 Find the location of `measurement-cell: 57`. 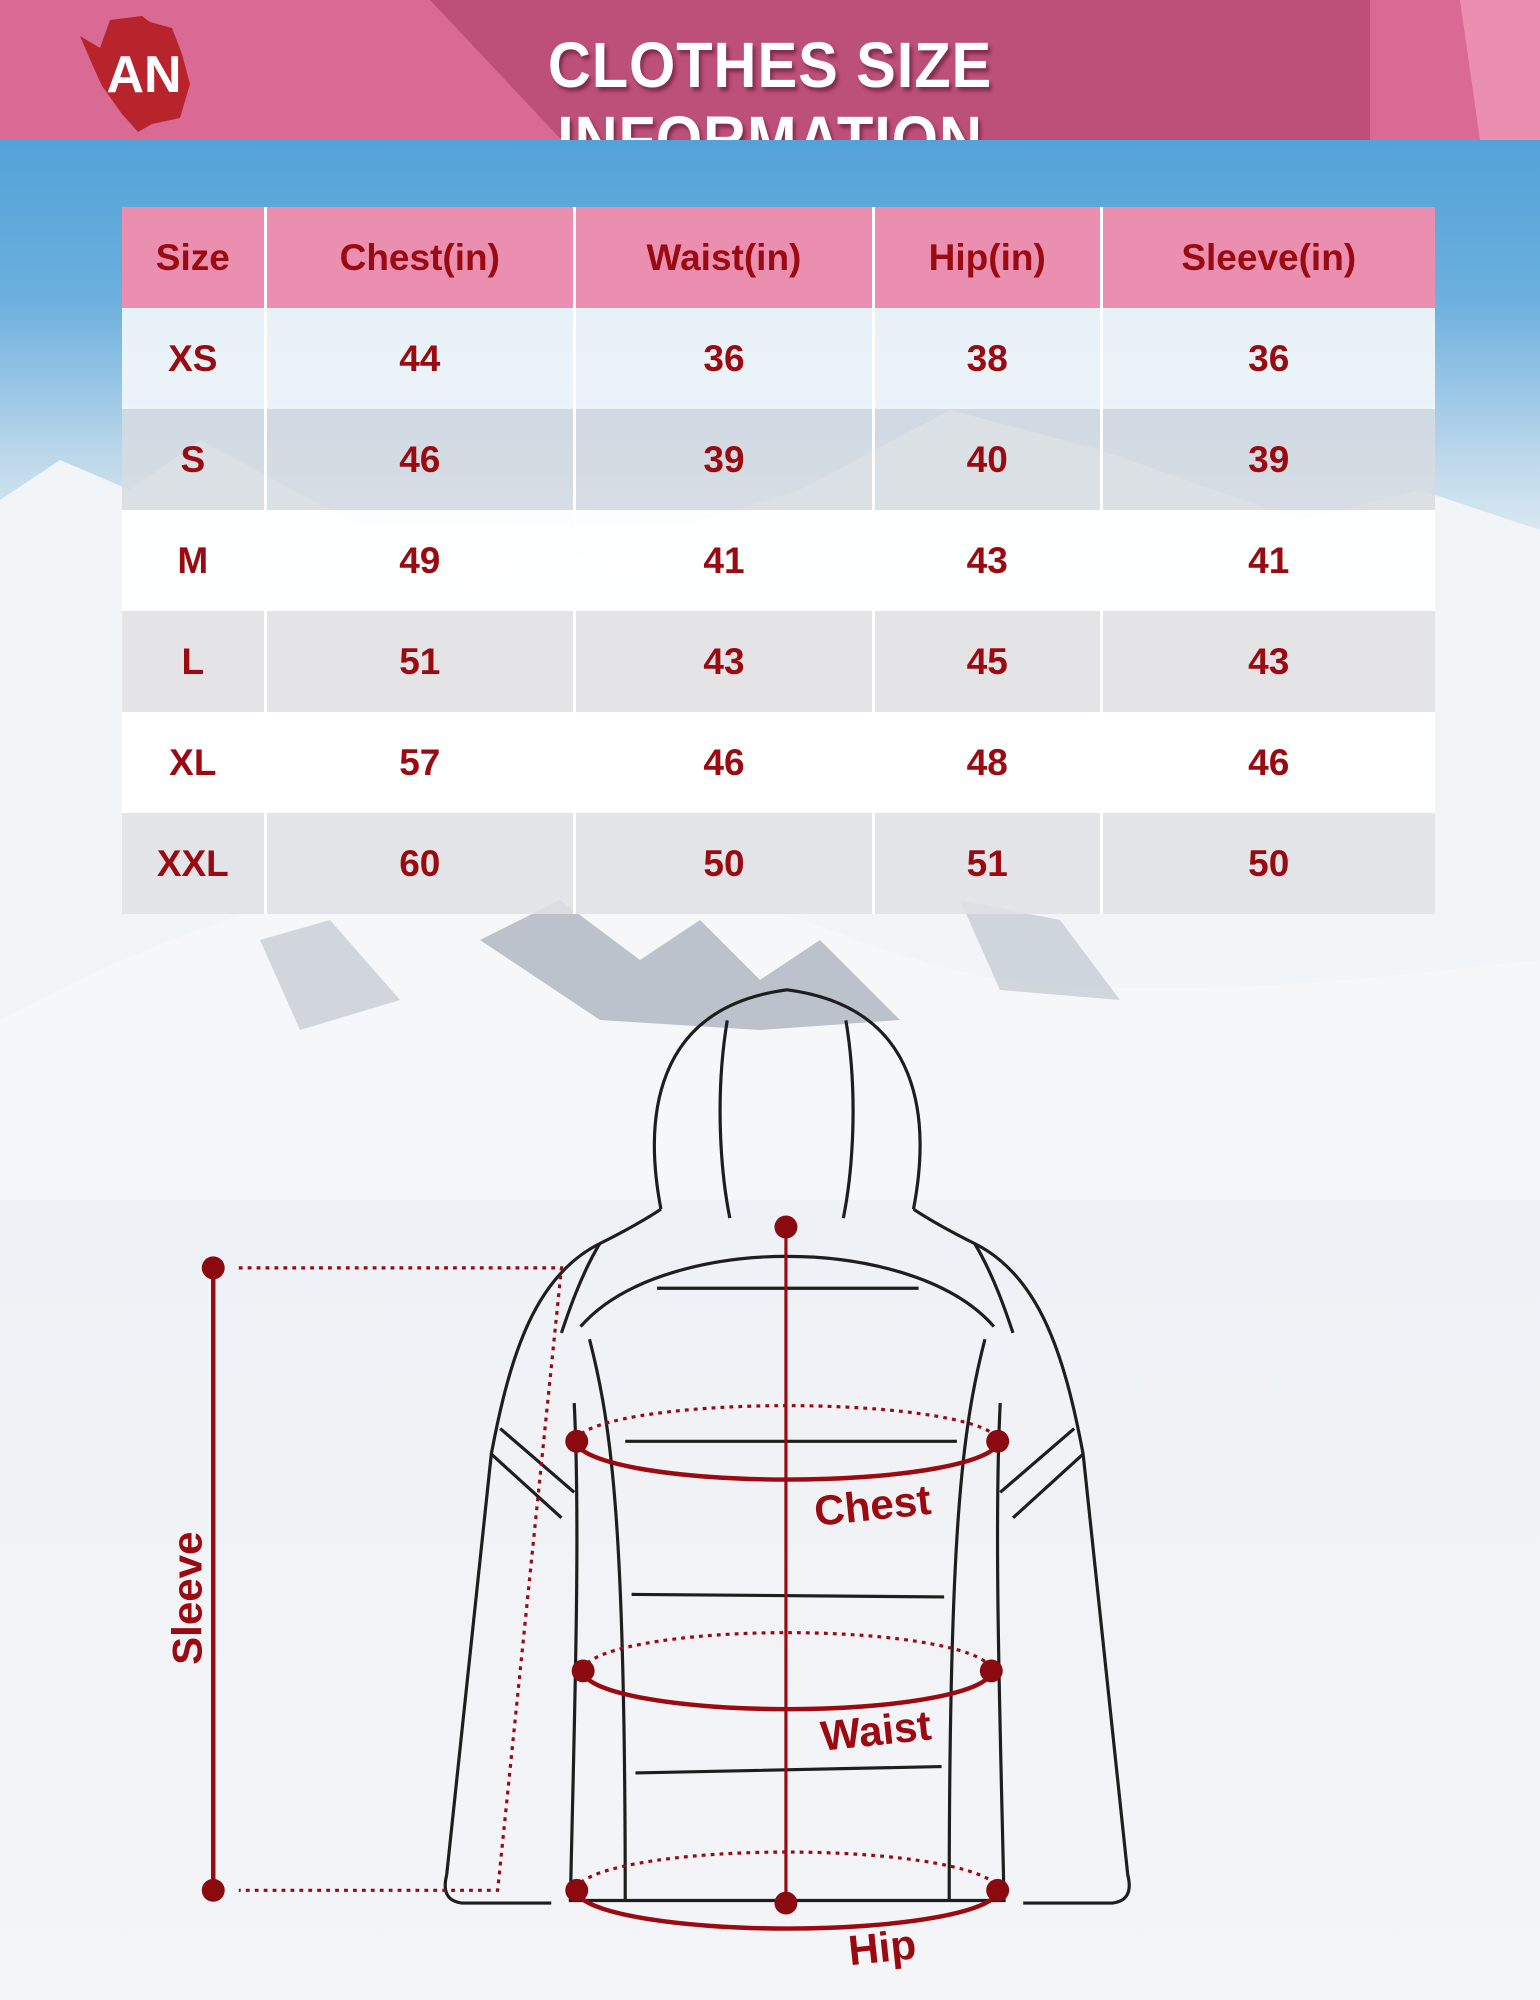

measurement-cell: 57 is located at coordinates (419, 762).